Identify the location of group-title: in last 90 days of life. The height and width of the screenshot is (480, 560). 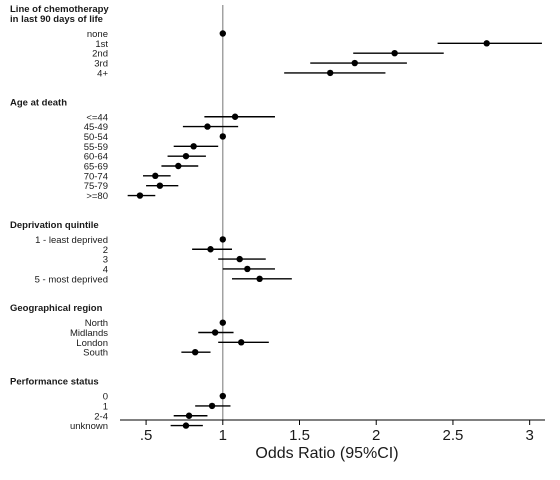
(56, 19).